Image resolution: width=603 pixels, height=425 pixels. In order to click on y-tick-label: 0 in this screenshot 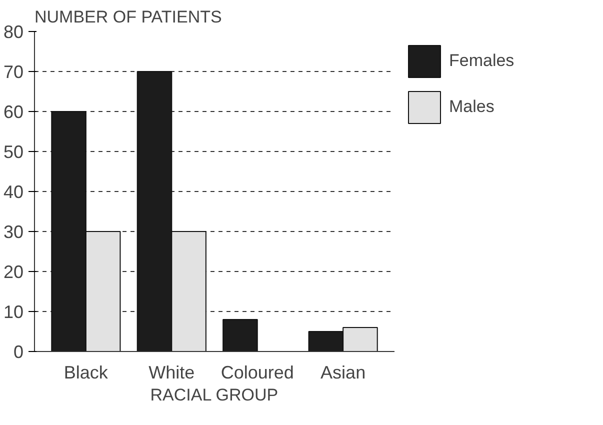, I will do `click(18, 352)`.